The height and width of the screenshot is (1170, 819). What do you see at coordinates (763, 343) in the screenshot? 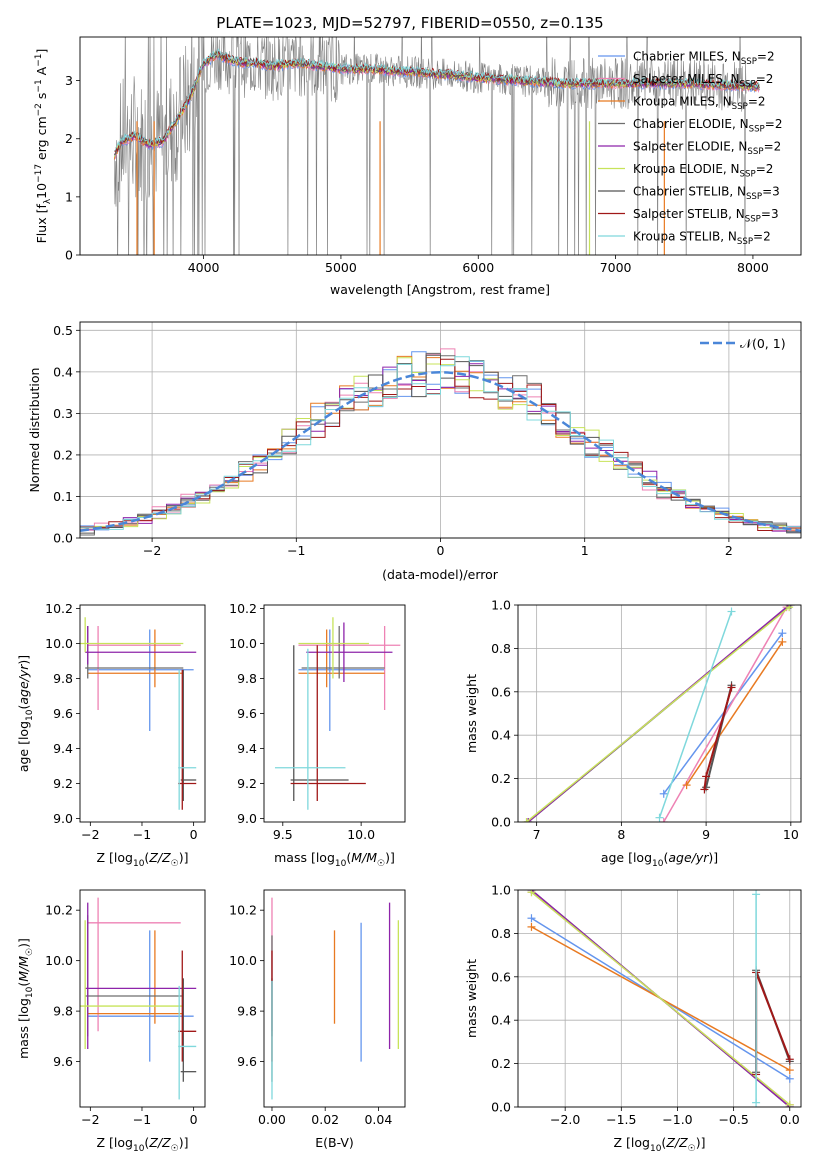
I see `legend-label: 𝒩(0, 1)` at bounding box center [763, 343].